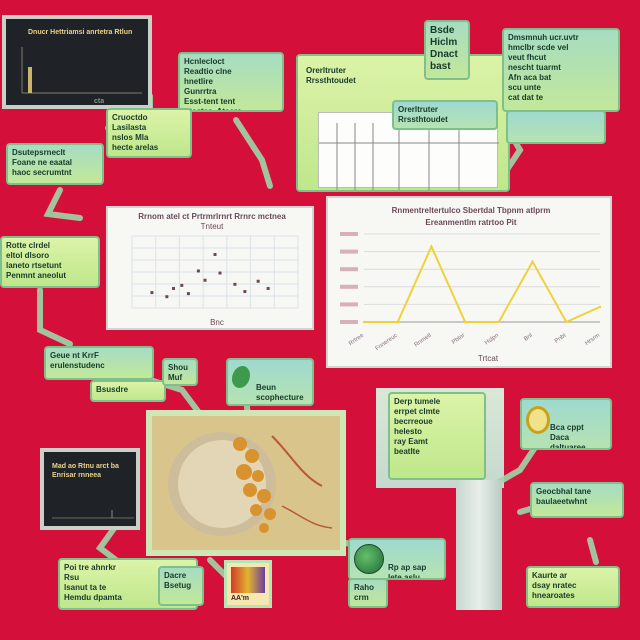  What do you see at coordinates (568, 436) in the screenshot?
I see `right-mid-b-text: Bca cppt Daca daltuaree hcarcenes` at bounding box center [568, 436].